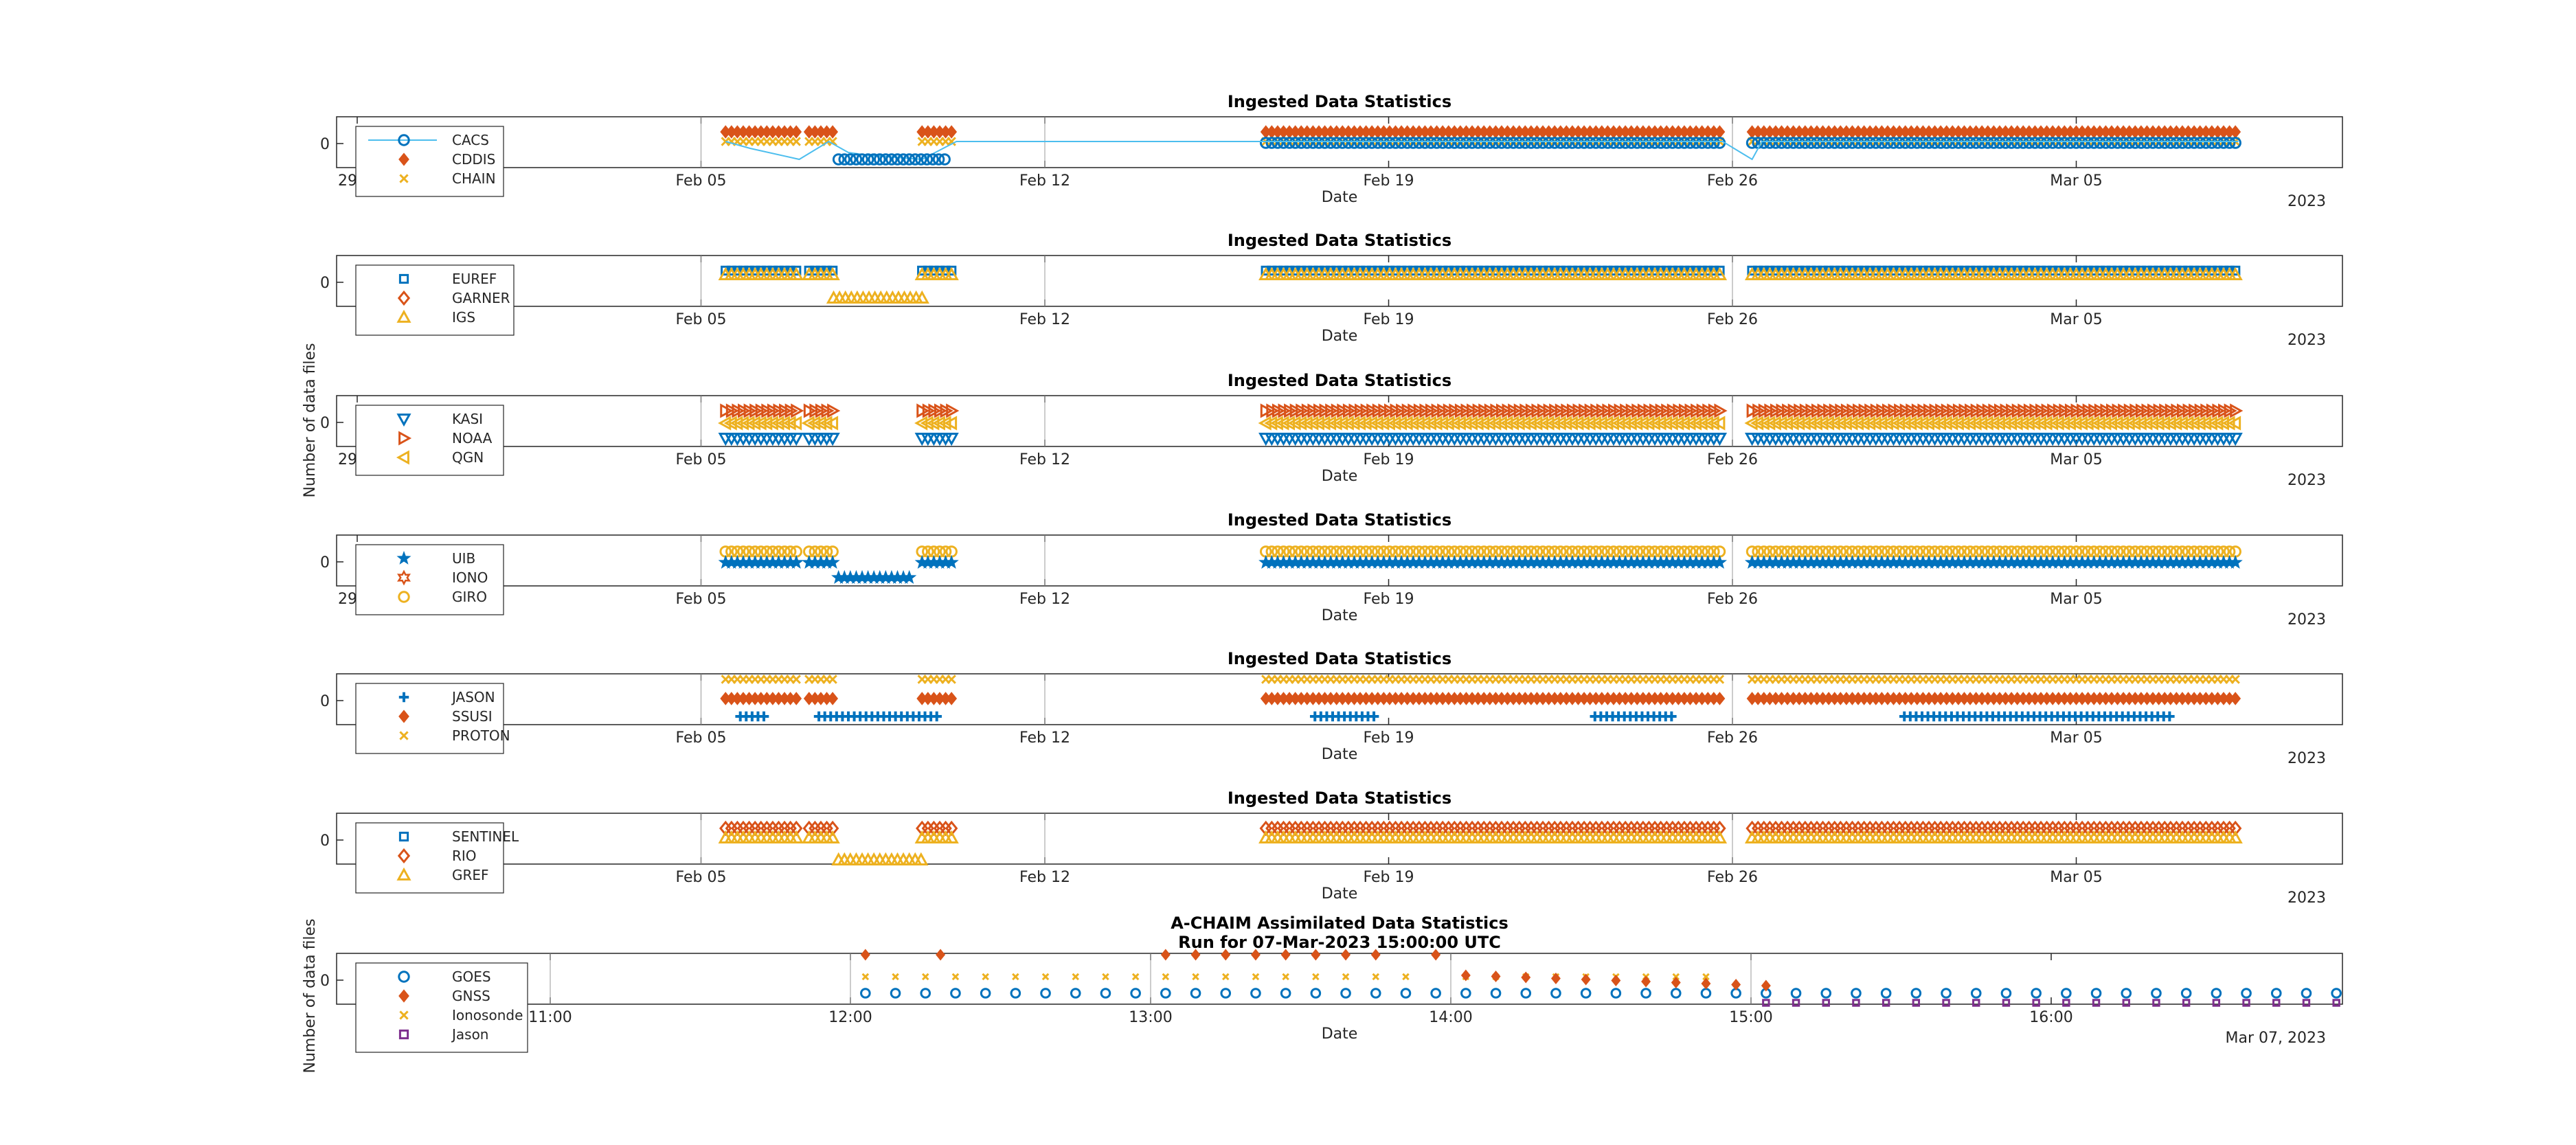 This screenshot has height=1145, width=2576. What do you see at coordinates (470, 577) in the screenshot?
I see `legend-label: IONO` at bounding box center [470, 577].